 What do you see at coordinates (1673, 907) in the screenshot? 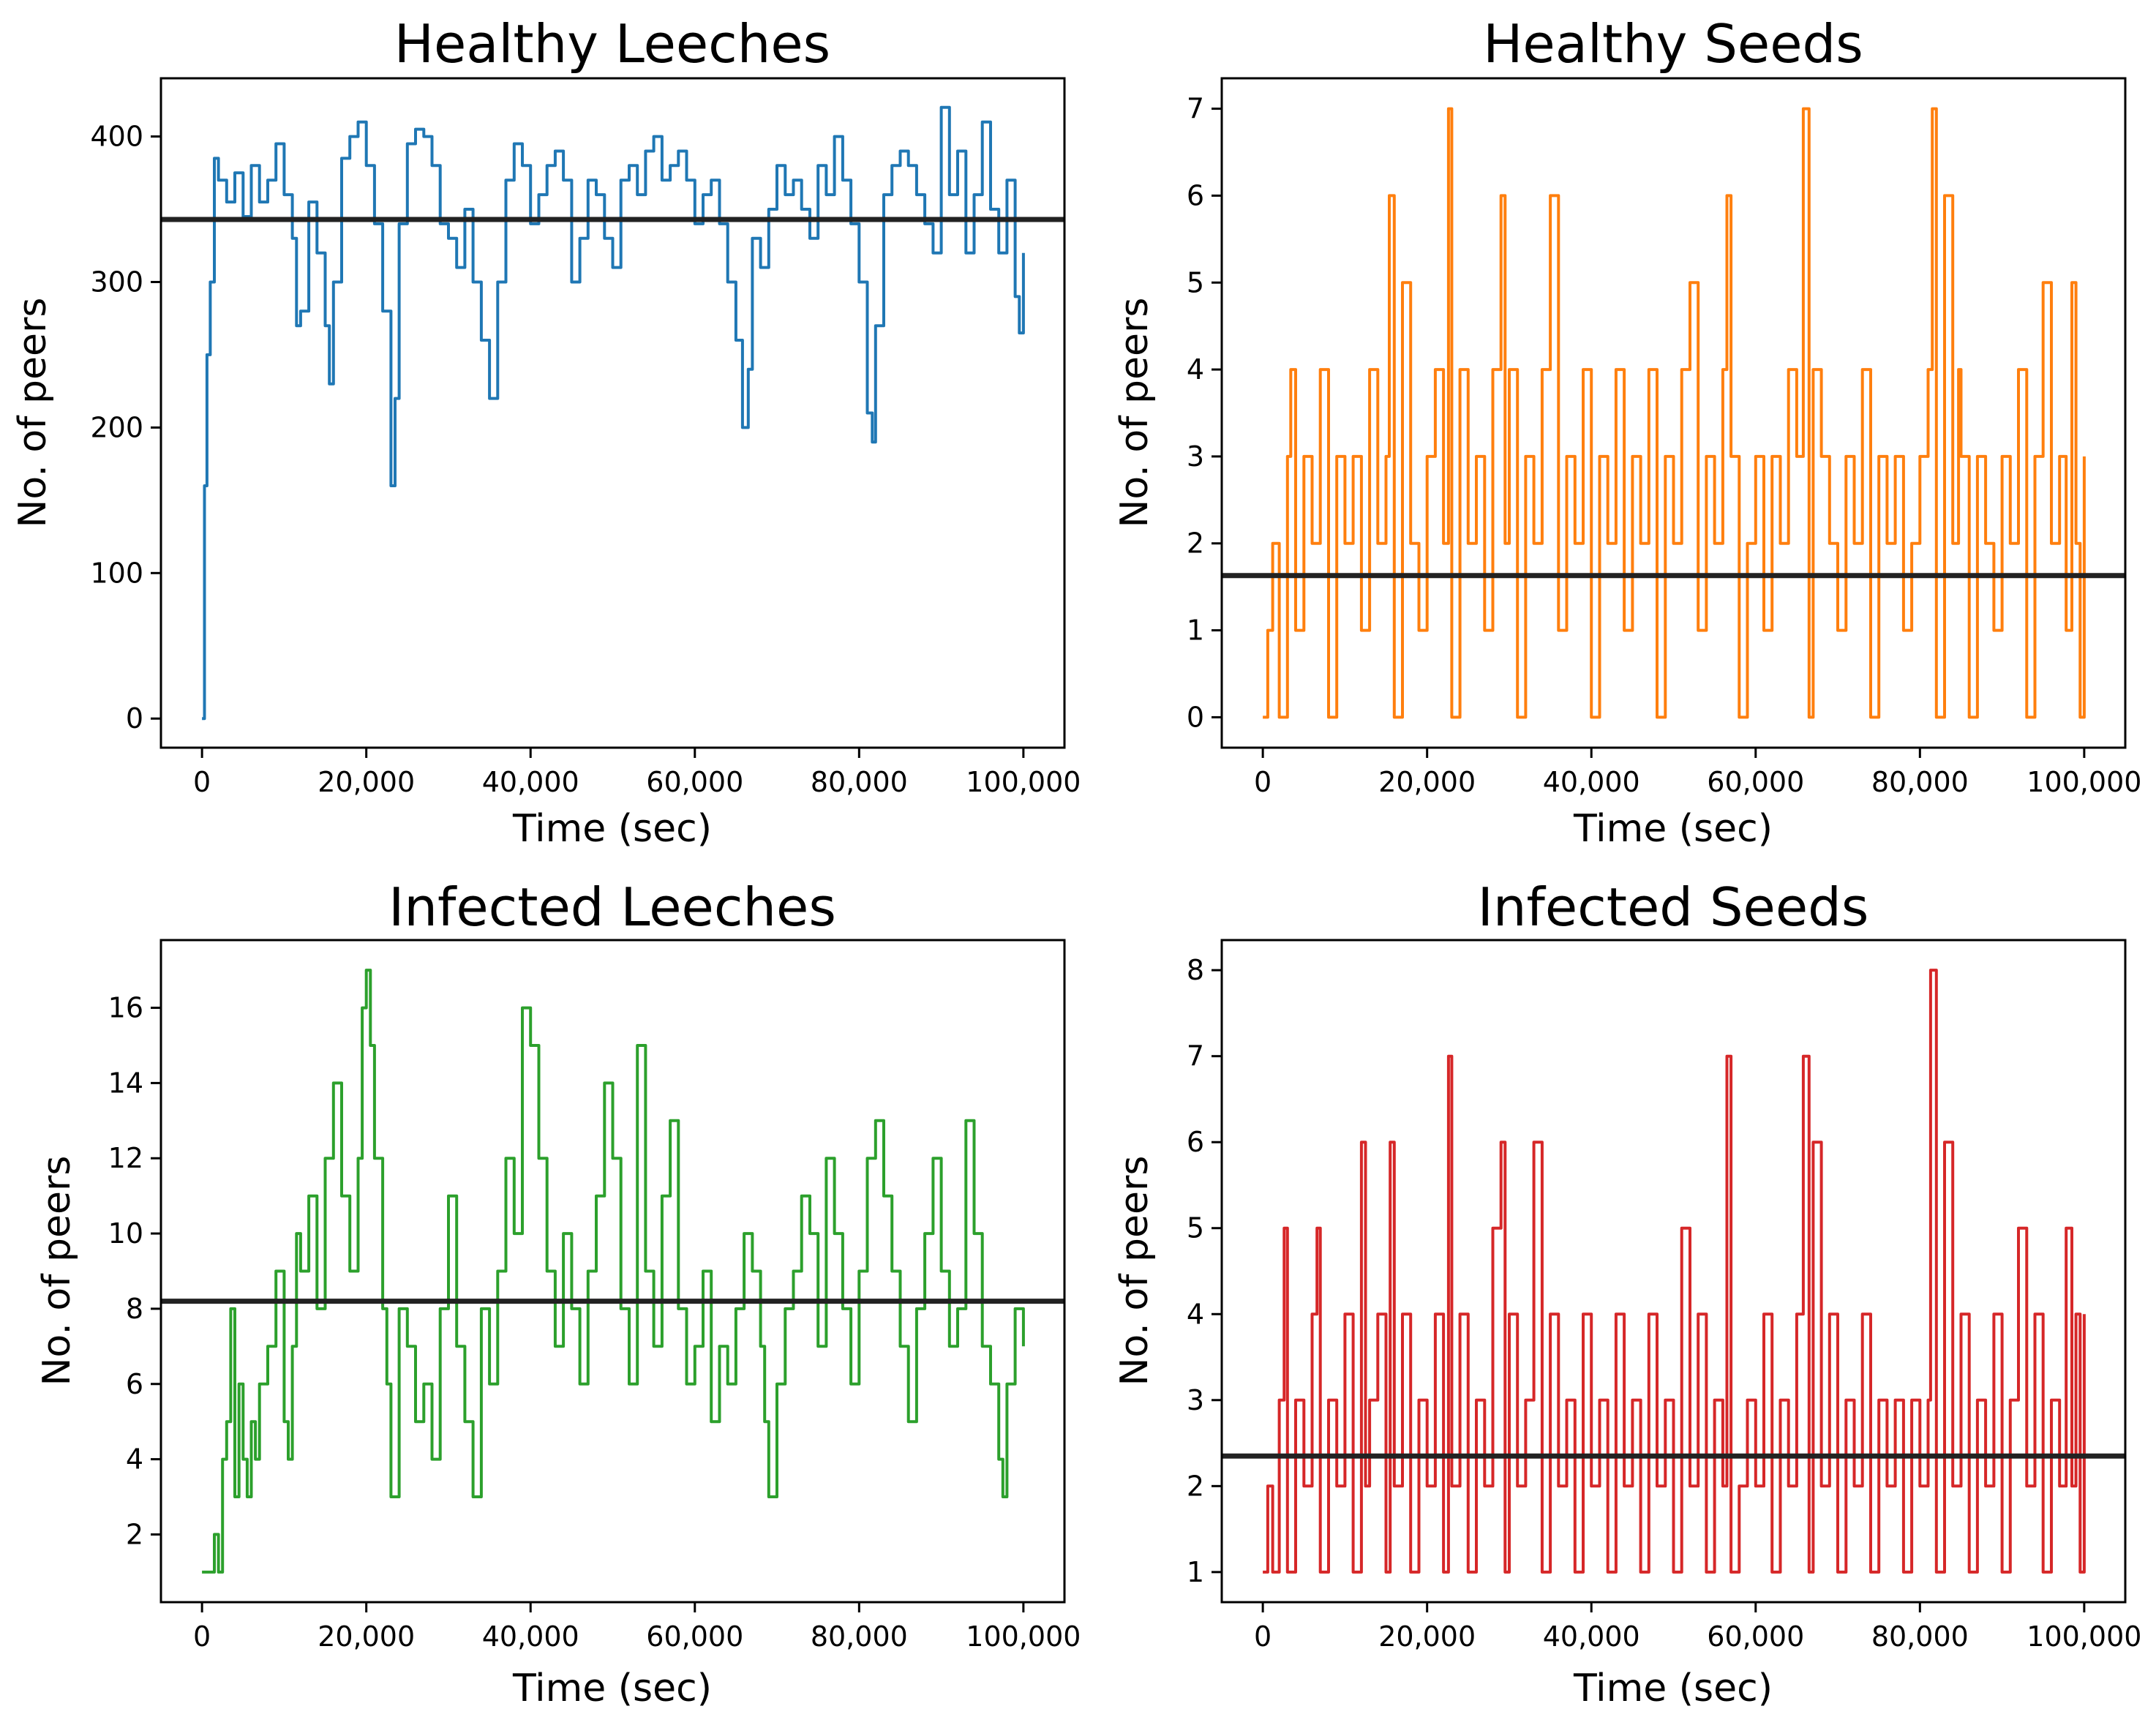
I see `chart-title: Infected Seeds` at bounding box center [1673, 907].